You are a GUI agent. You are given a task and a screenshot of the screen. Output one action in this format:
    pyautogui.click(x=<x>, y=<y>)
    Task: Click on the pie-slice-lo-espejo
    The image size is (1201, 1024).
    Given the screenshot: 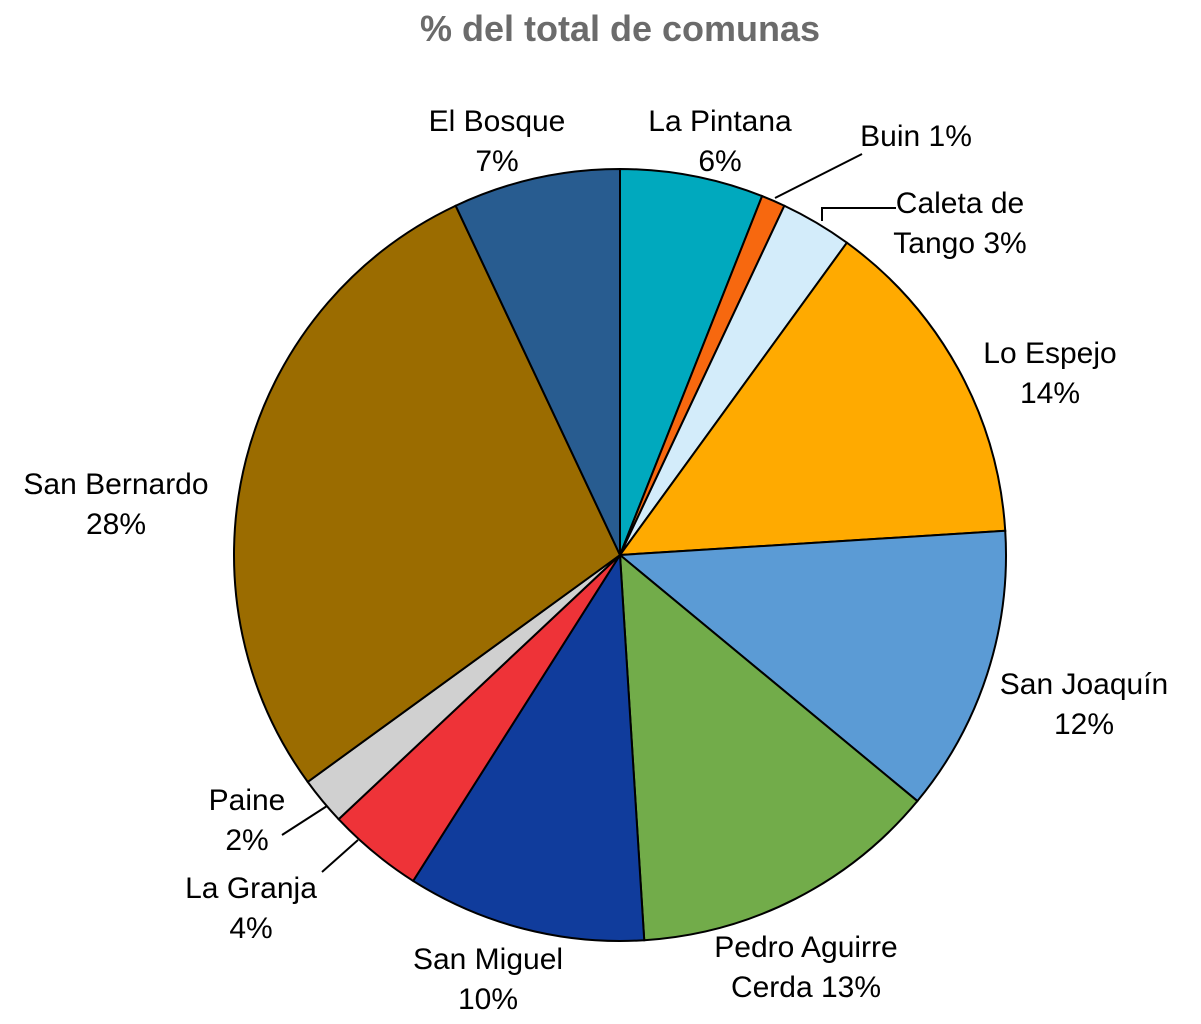 What is the action you would take?
    pyautogui.click(x=812, y=399)
    